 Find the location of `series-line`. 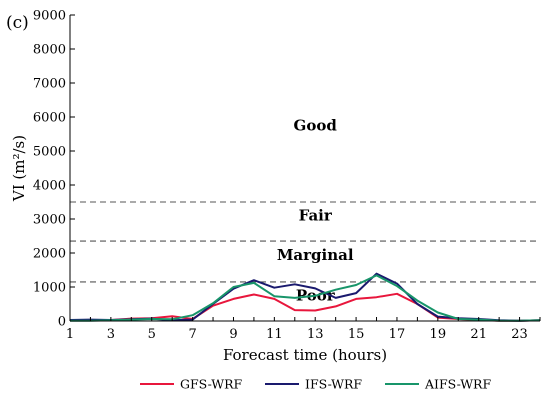

series-line is located at coordinates (305, 298).